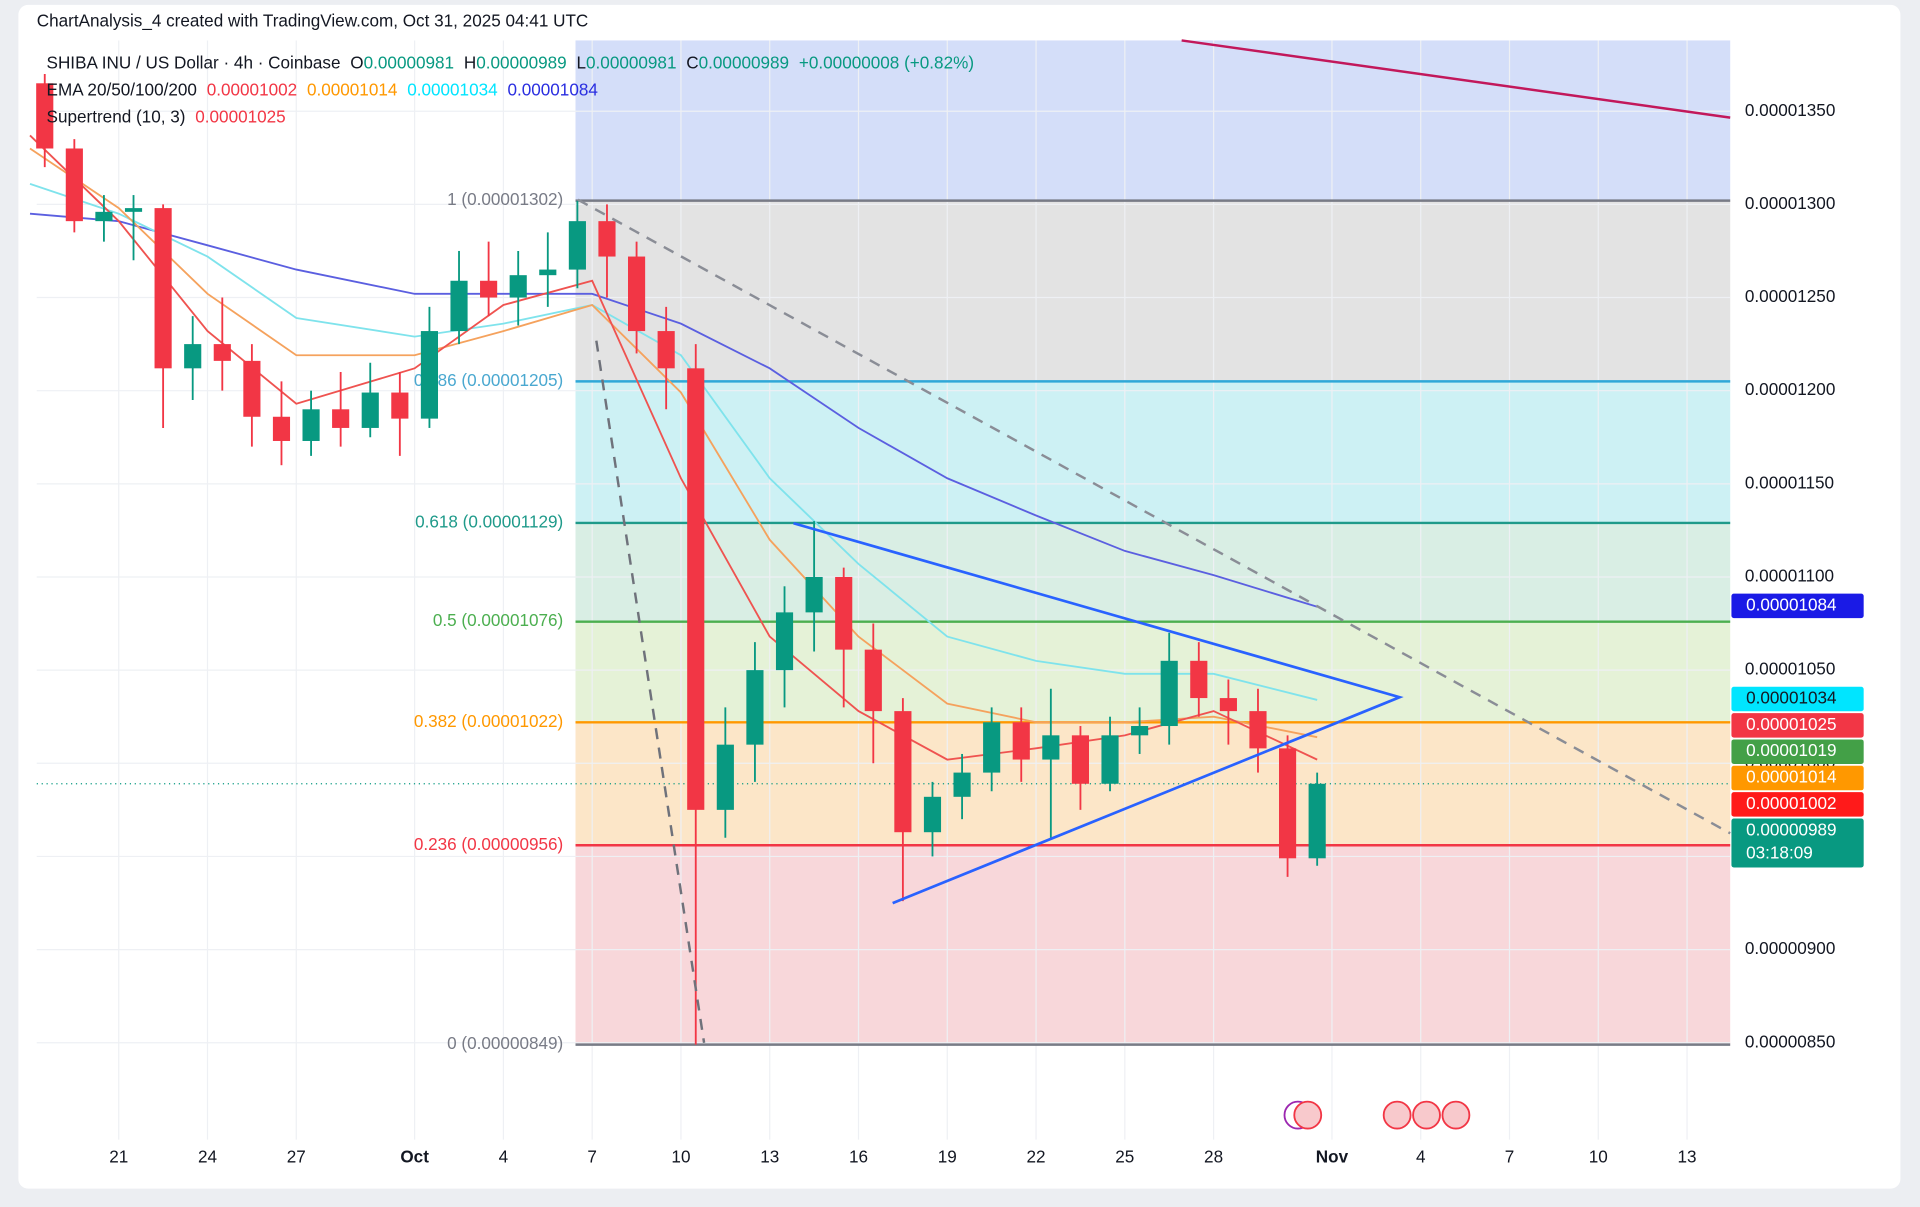 The height and width of the screenshot is (1207, 1920). I want to click on price-badge-label: 0.00001002, so click(1791, 803).